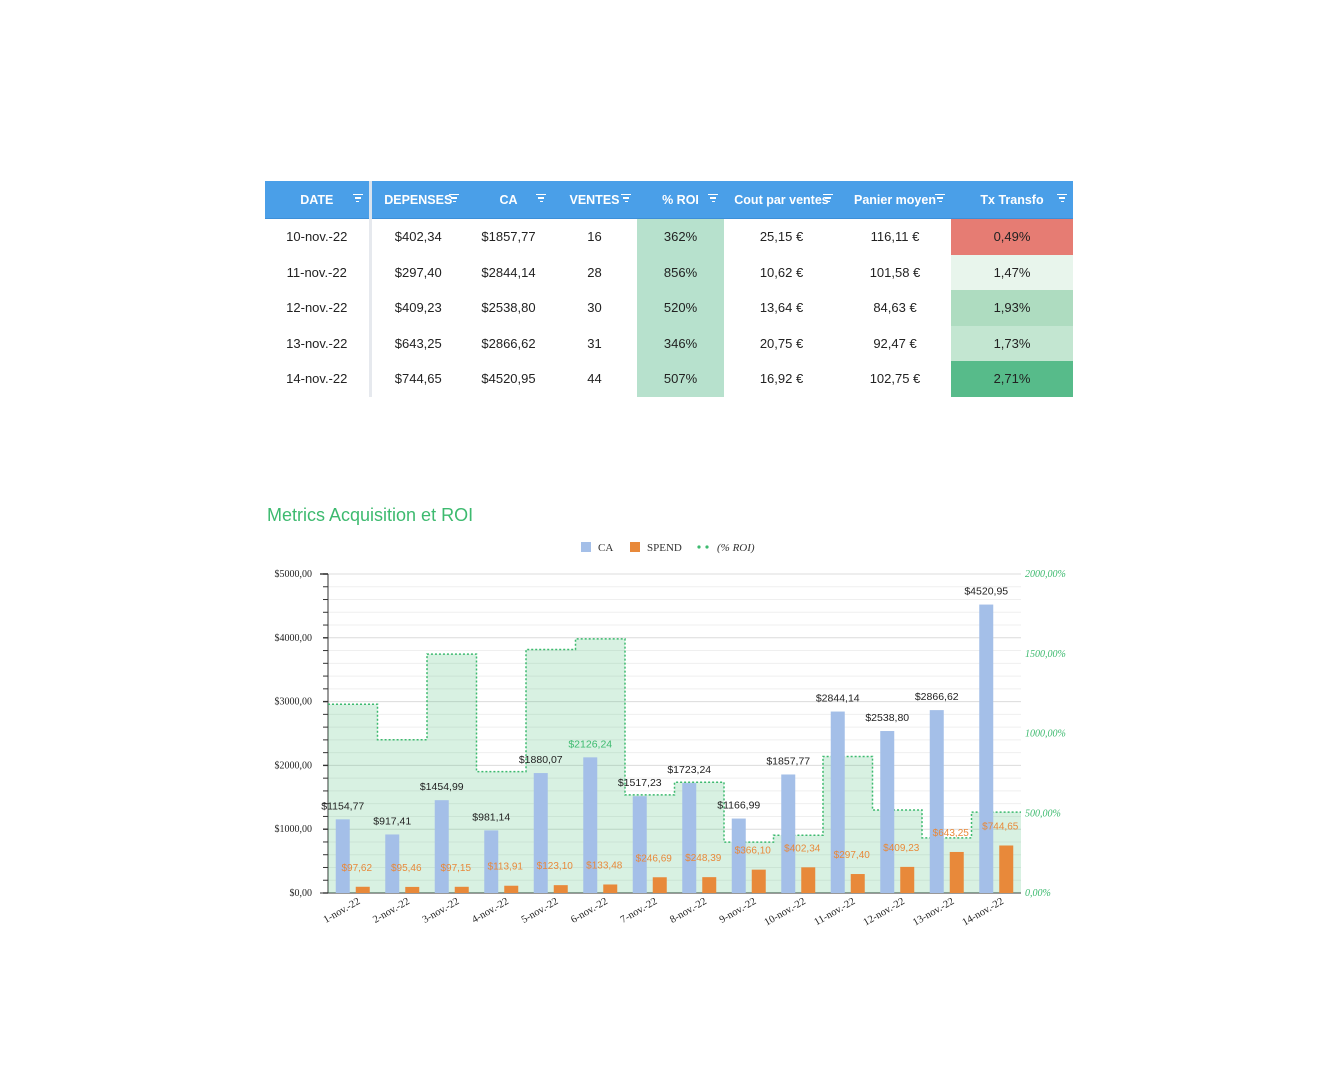 The height and width of the screenshot is (1083, 1331). I want to click on table-cell-roi: 346%, so click(680, 343).